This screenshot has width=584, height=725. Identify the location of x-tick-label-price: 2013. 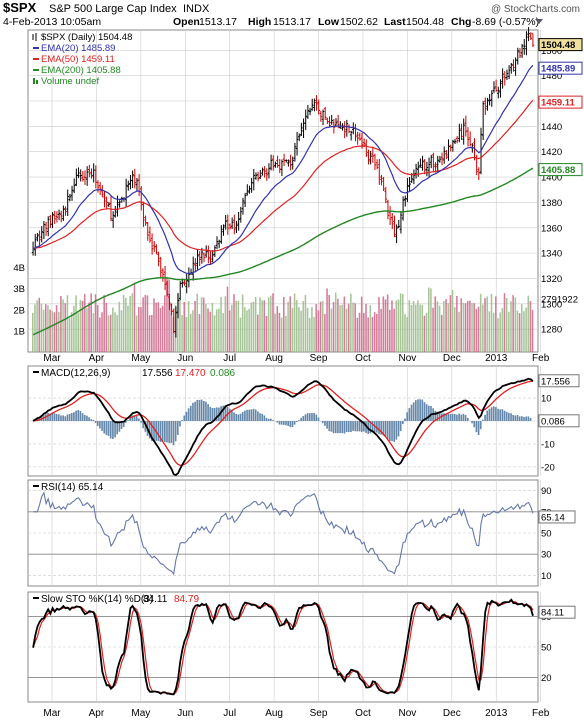
(496, 358).